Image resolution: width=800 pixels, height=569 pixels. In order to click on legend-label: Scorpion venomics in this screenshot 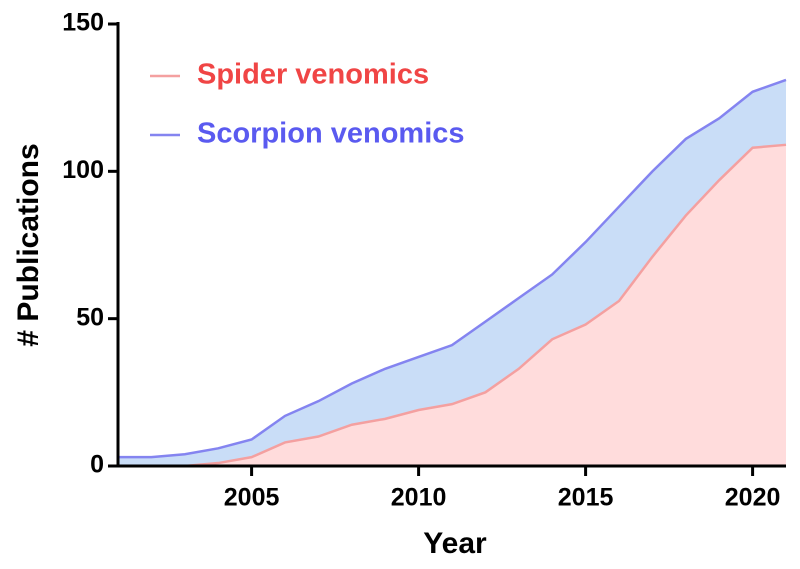, I will do `click(331, 134)`.